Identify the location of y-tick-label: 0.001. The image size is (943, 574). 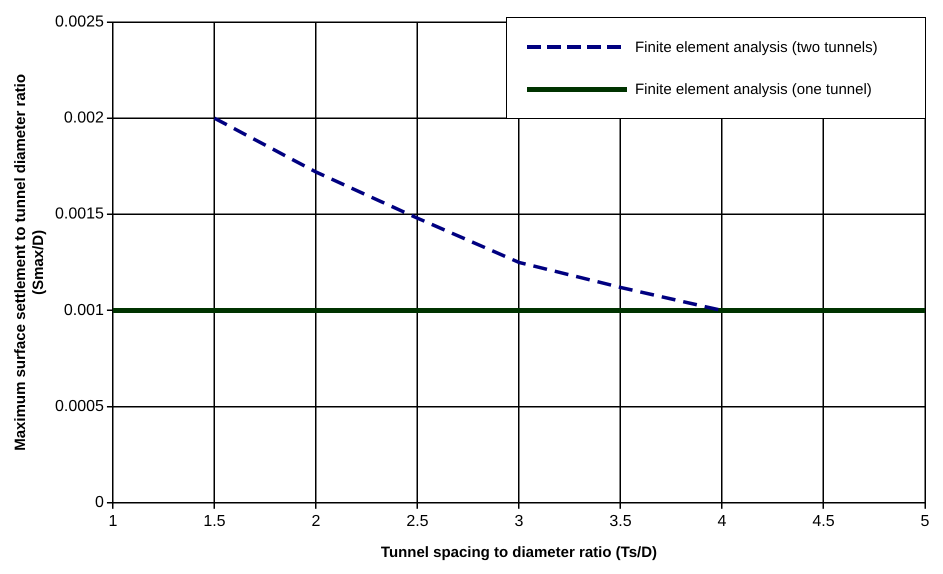
(84, 310).